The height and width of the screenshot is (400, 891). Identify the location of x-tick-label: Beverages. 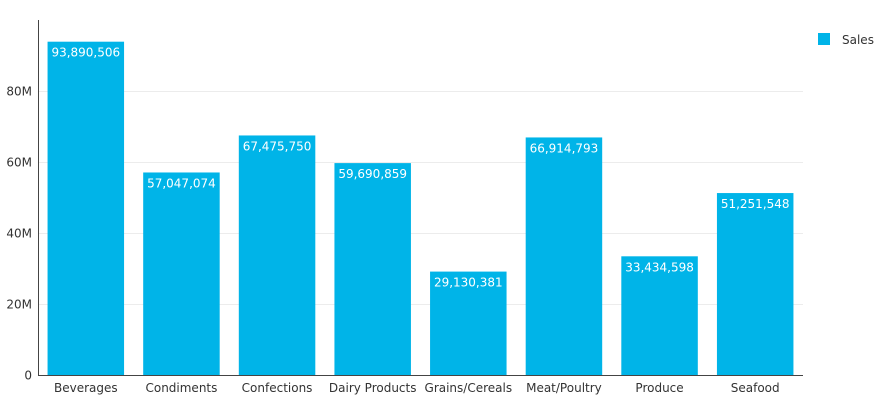
(86, 388).